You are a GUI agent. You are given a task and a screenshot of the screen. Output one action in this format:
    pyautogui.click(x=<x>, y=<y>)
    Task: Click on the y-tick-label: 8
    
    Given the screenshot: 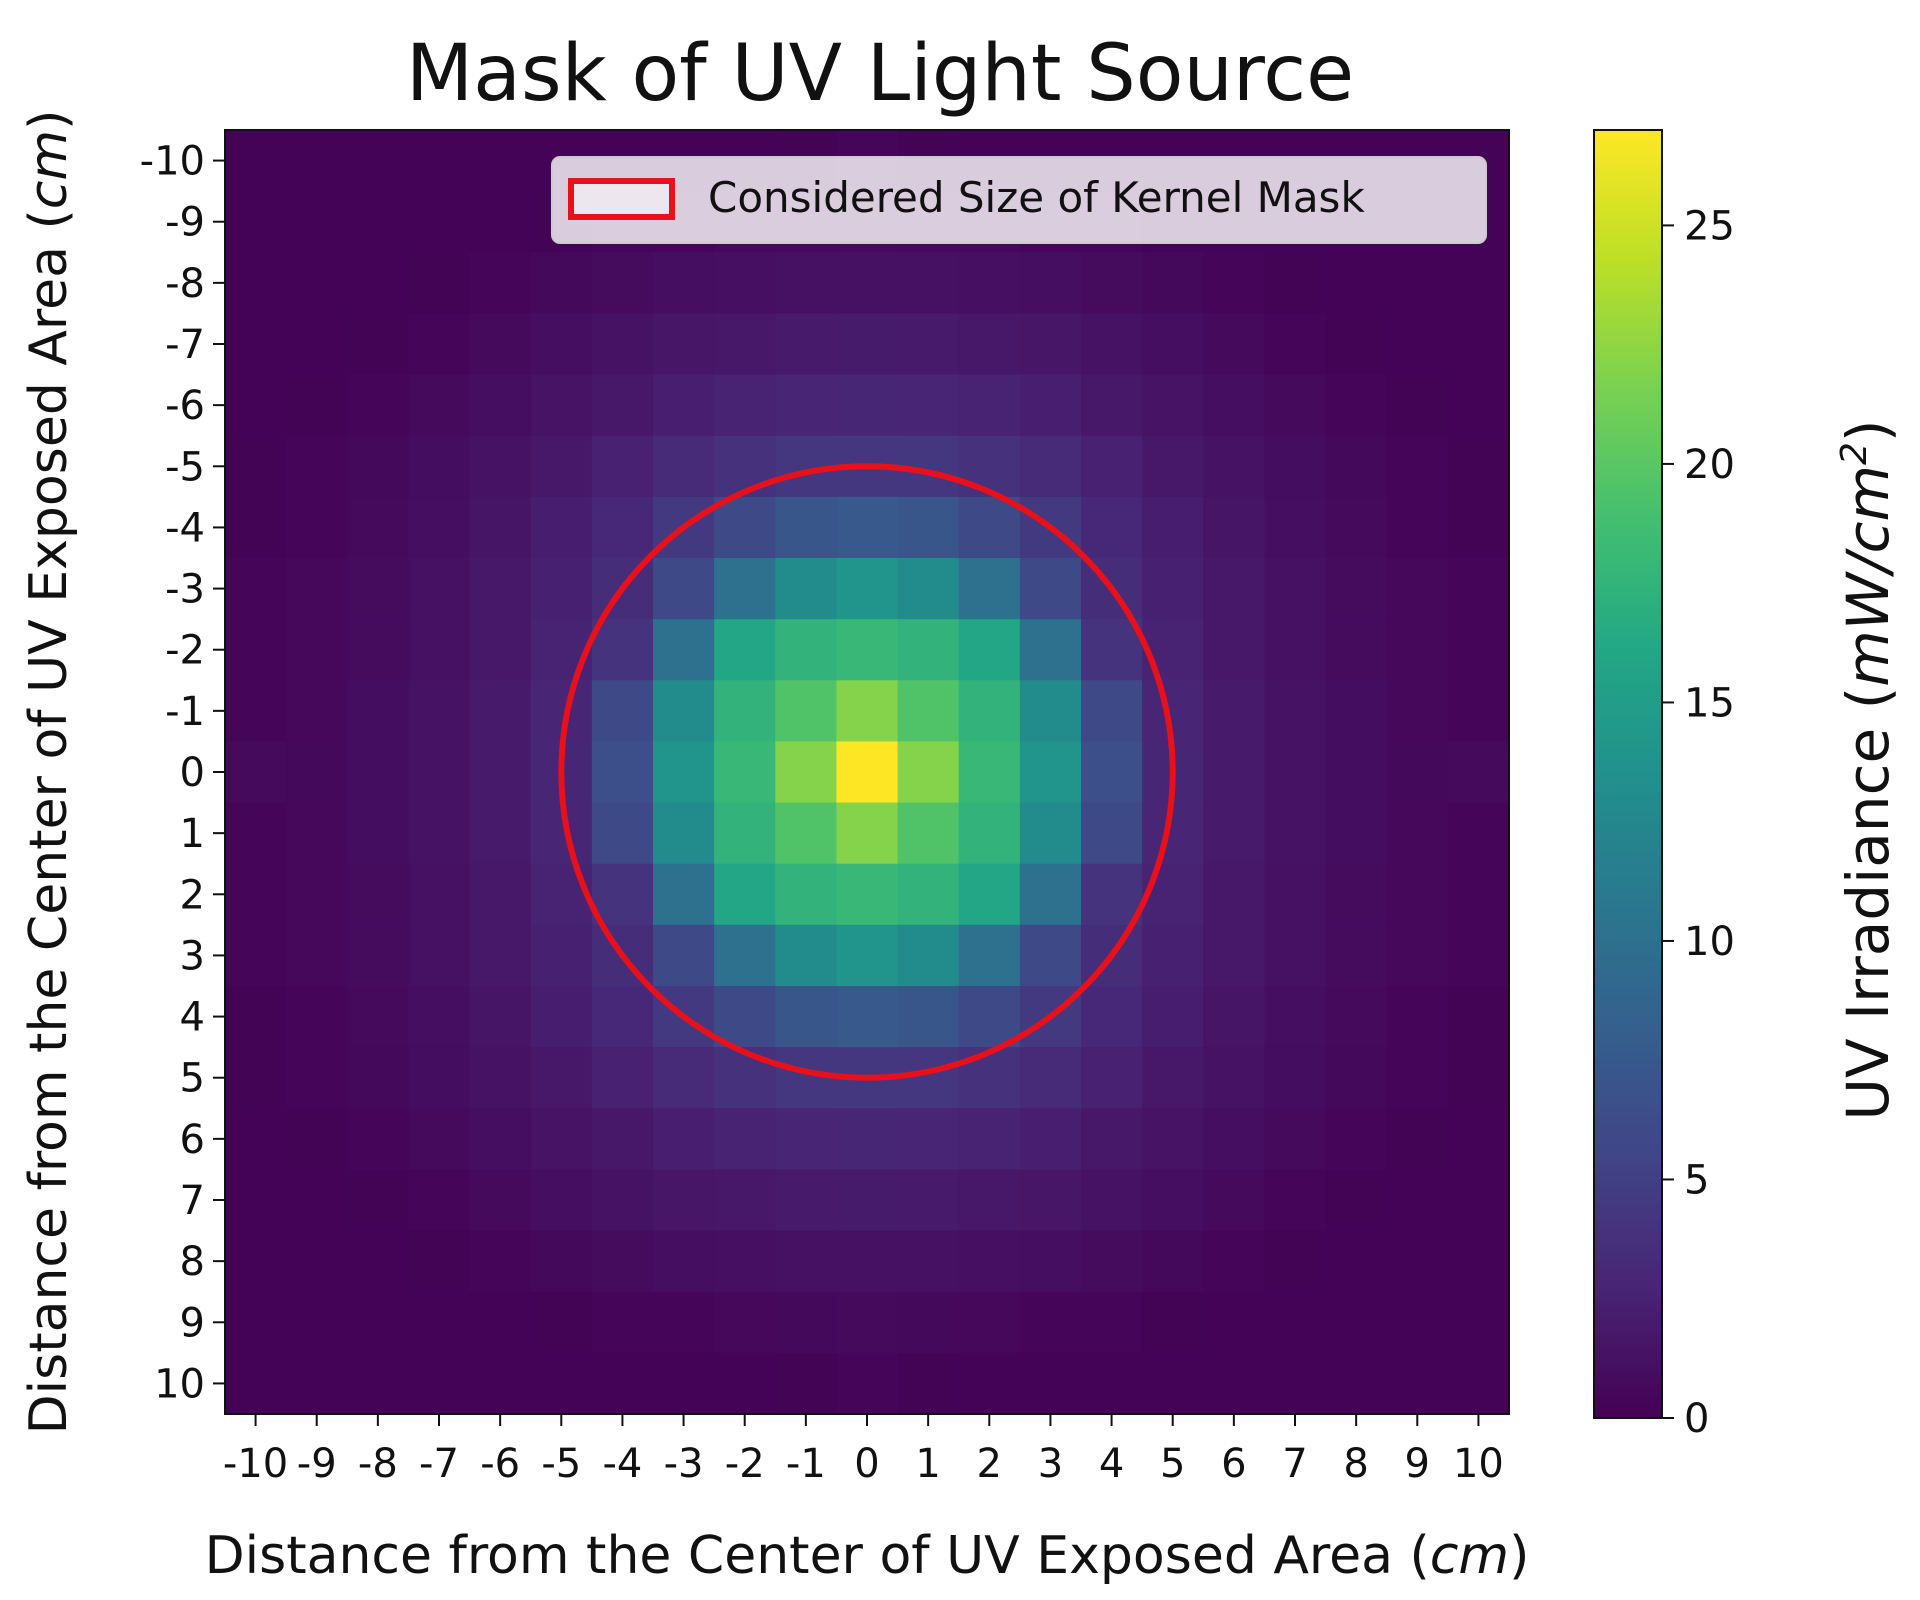 What is the action you would take?
    pyautogui.click(x=192, y=1262)
    